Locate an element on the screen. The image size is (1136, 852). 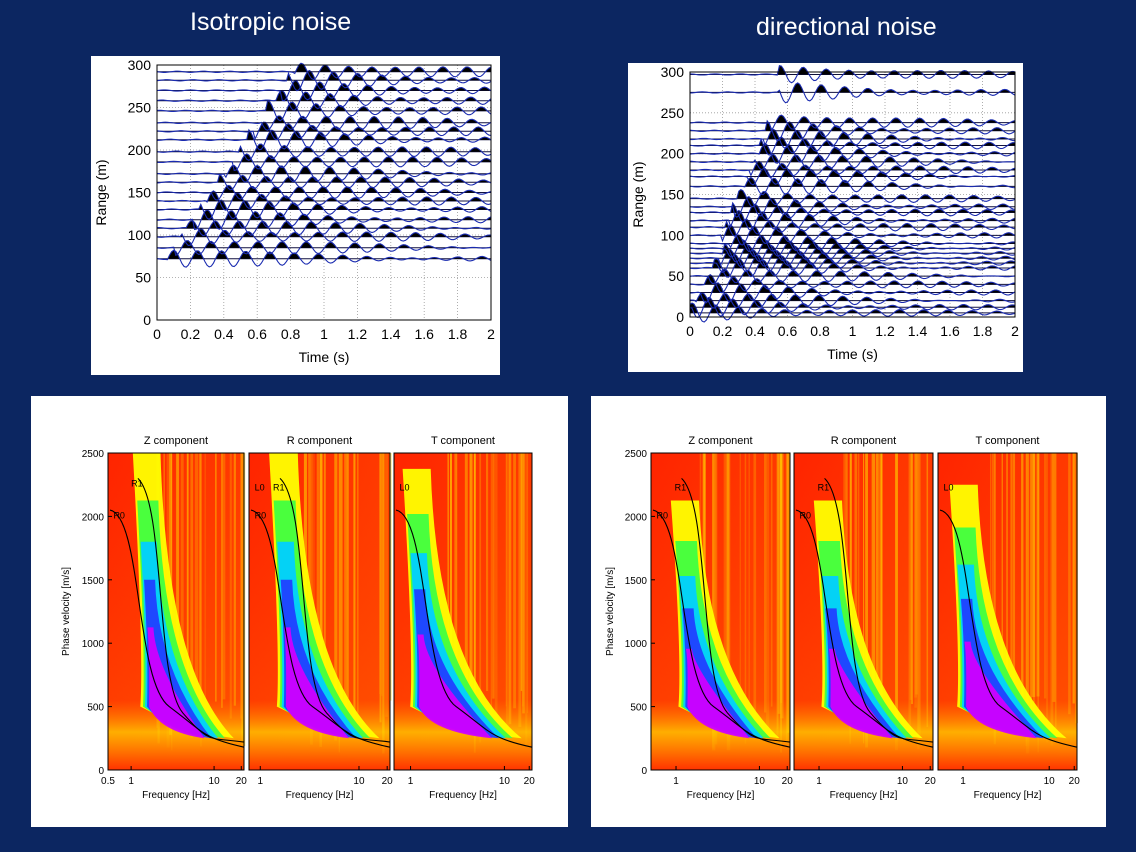
subplot-frame is located at coordinates (720, 611).